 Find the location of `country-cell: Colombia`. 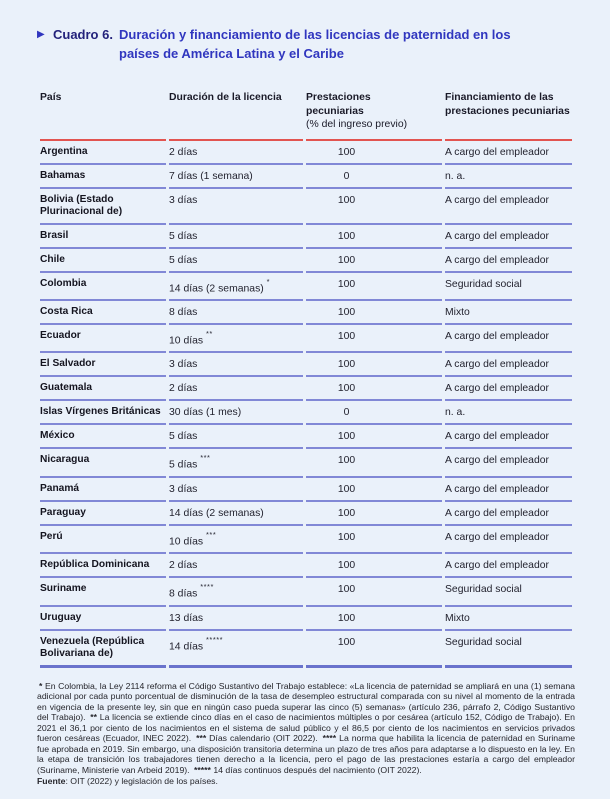

country-cell: Colombia is located at coordinates (103, 287).